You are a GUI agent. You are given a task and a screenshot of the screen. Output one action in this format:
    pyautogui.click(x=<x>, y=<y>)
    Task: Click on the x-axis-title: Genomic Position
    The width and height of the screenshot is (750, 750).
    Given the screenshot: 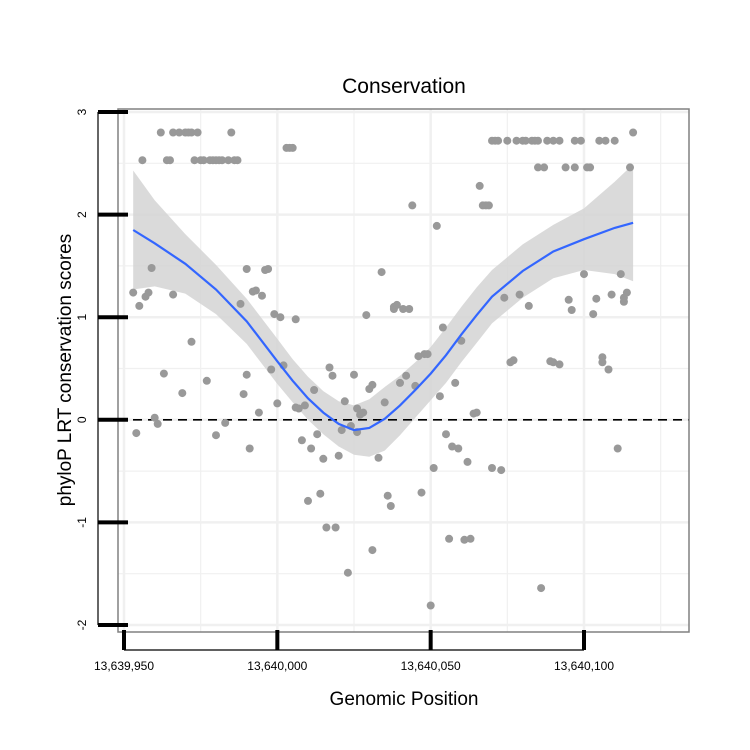 What is the action you would take?
    pyautogui.click(x=404, y=699)
    